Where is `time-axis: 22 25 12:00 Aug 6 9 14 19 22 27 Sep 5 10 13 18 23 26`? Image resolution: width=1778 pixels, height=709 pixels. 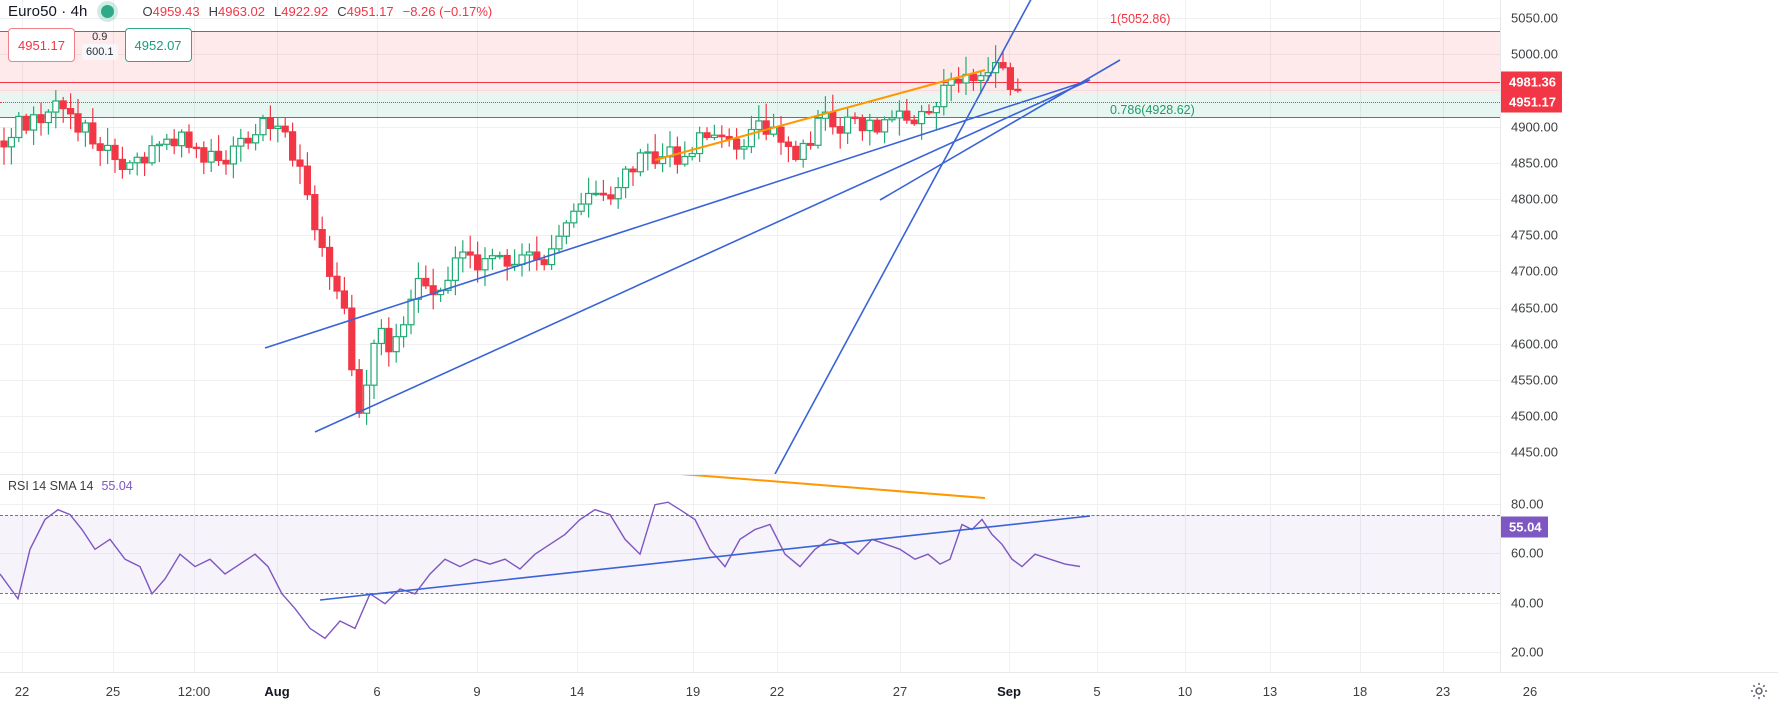 time-axis: 22 25 12:00 Aug 6 9 14 19 22 27 Sep 5 10 13 18 23 26 is located at coordinates (889, 690).